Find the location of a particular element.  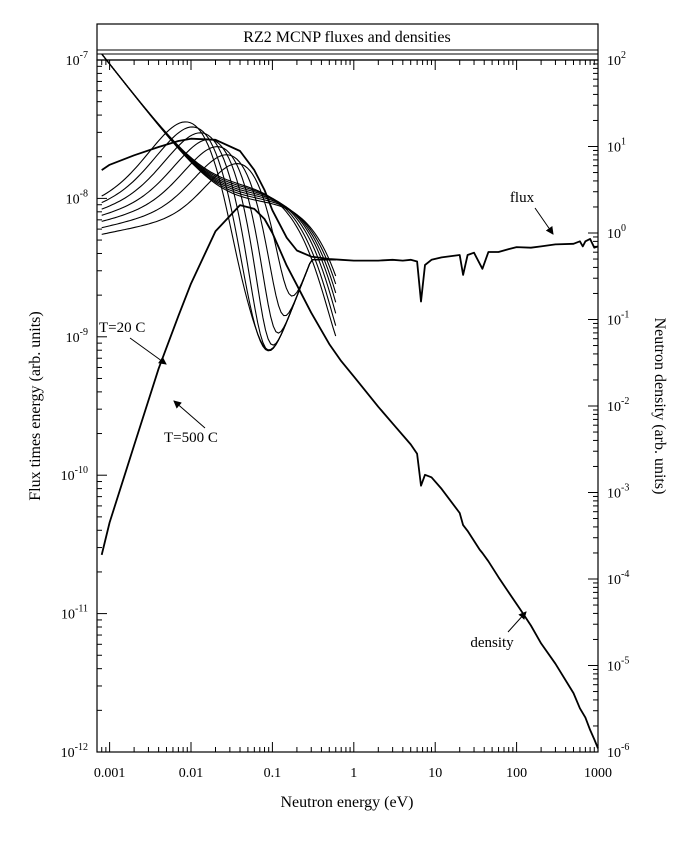

x-tick-label: 0.1 is located at coordinates (273, 773).